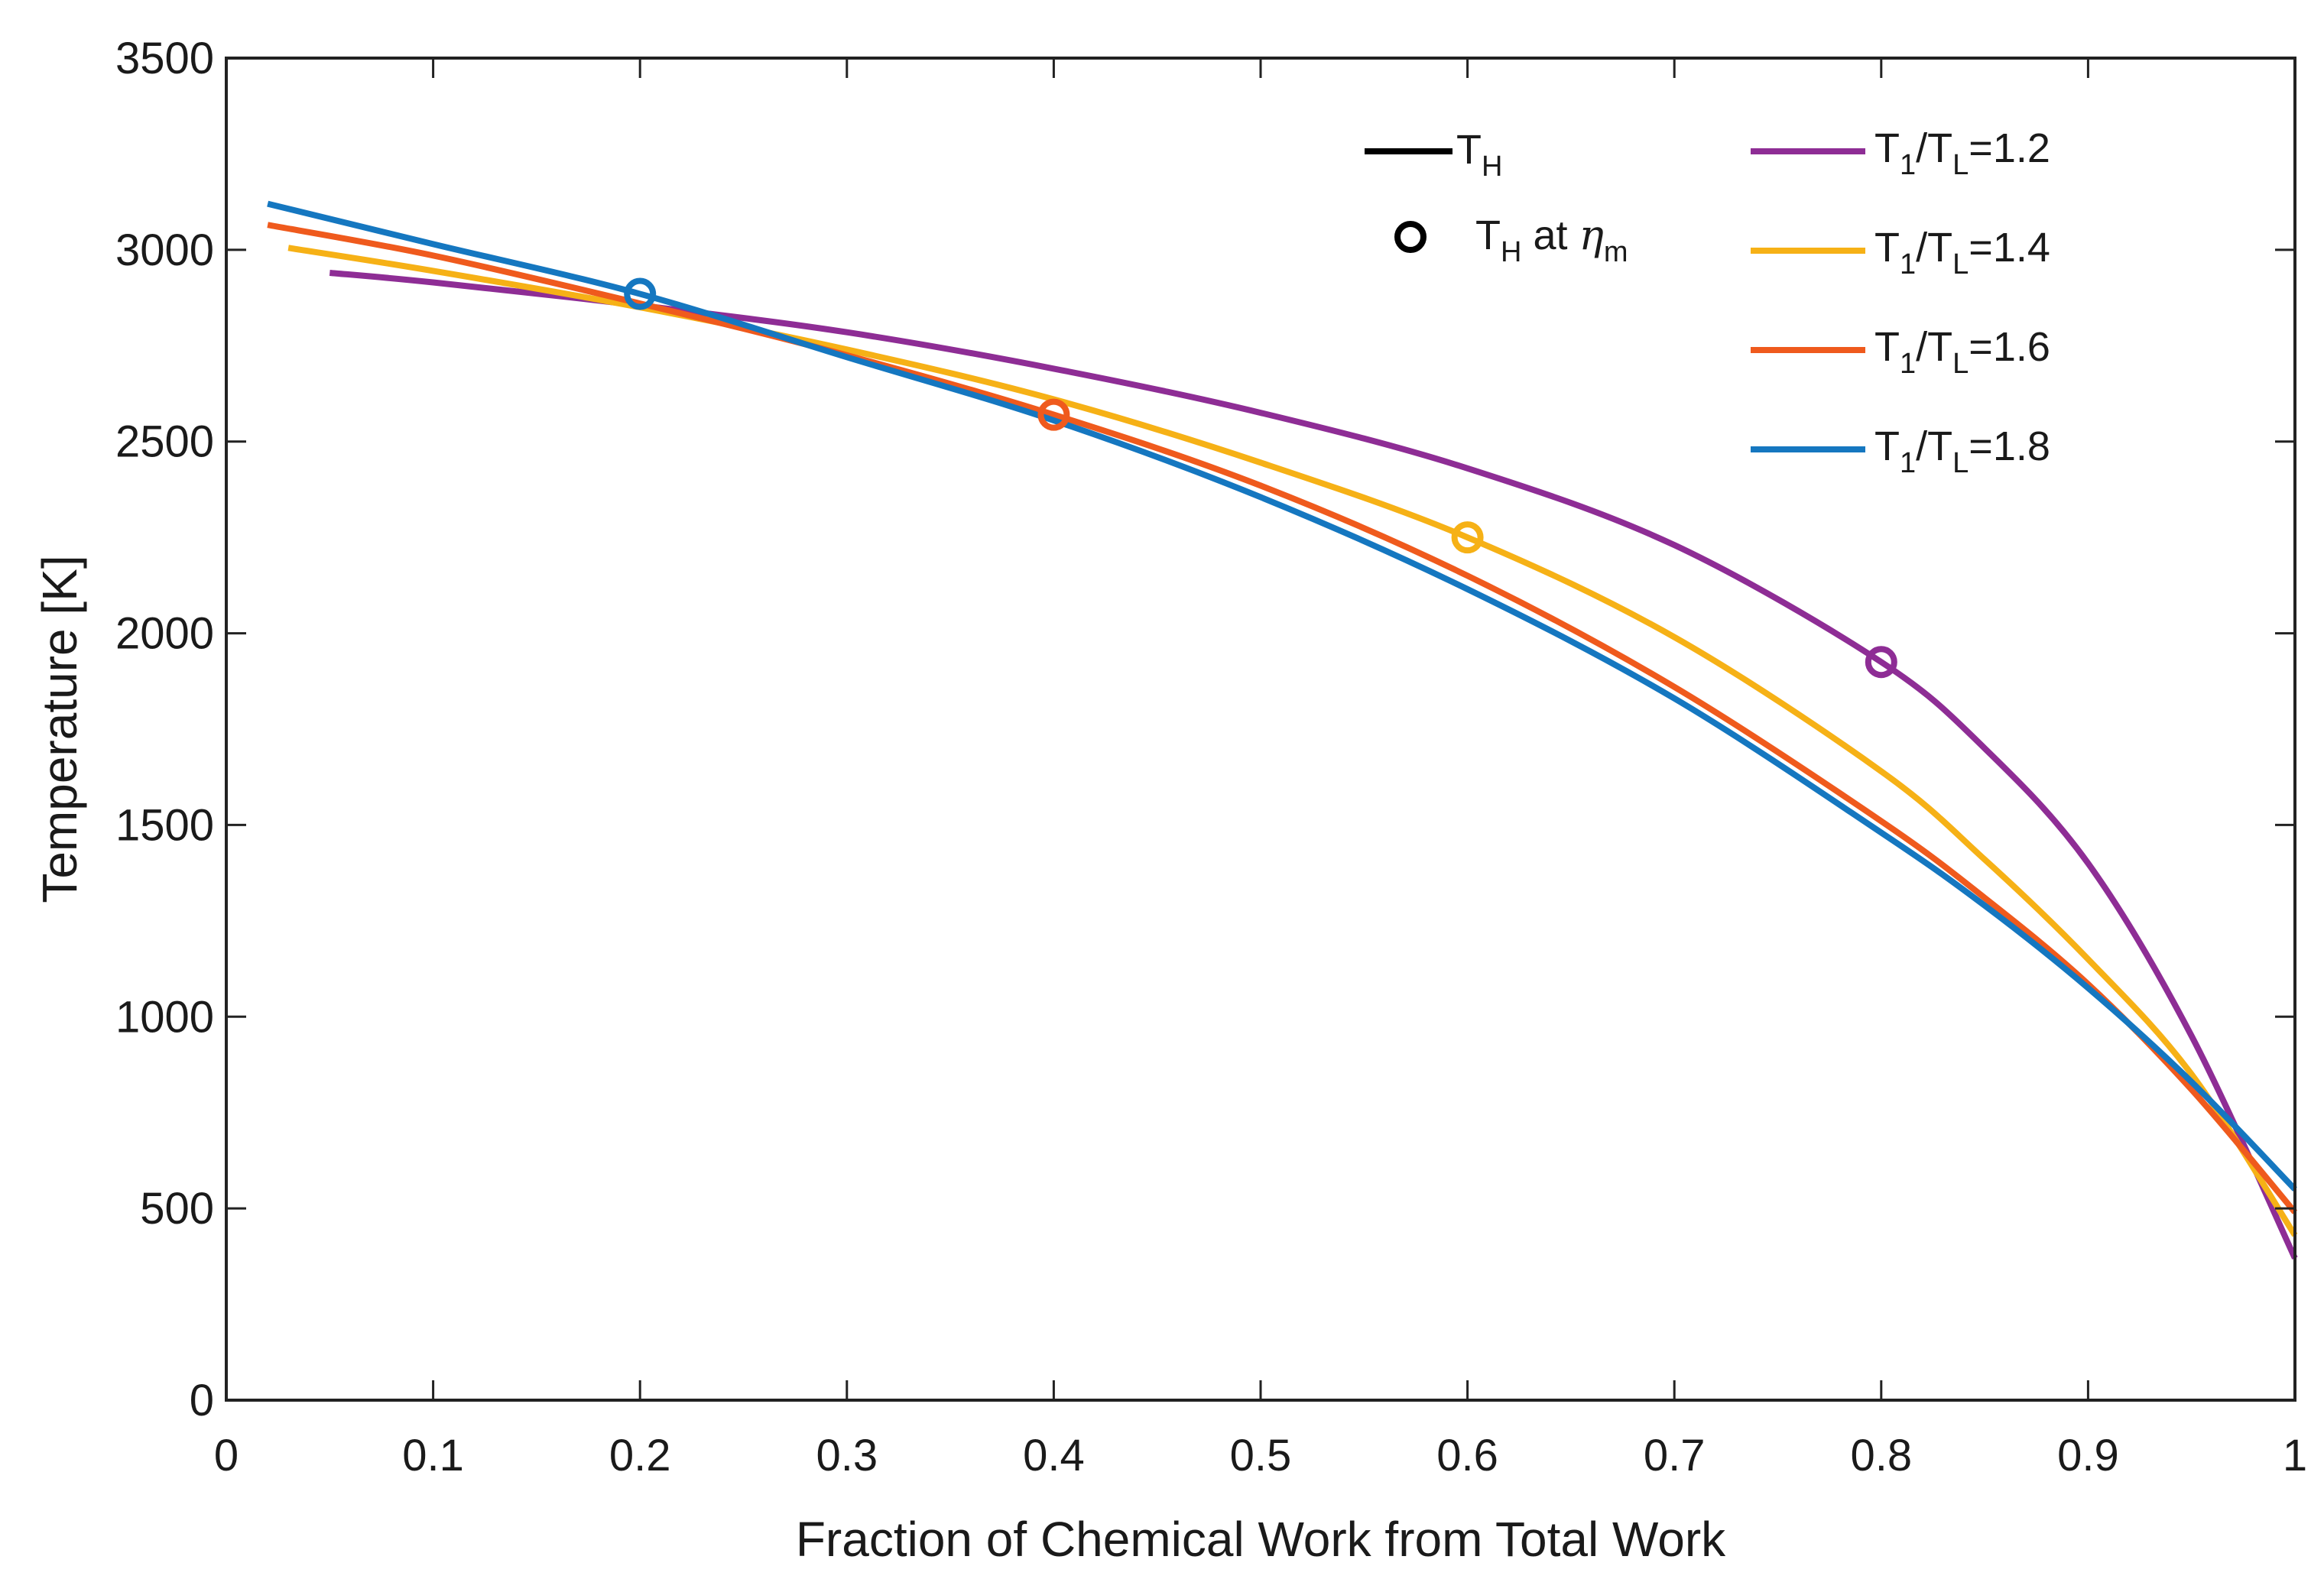  Describe the element at coordinates (1900, 302) in the screenshot. I see `series-legend: T1/TL=1.2 T1/TL=1.4 T1/TL=1.6 T1/TL=1.8` at that location.